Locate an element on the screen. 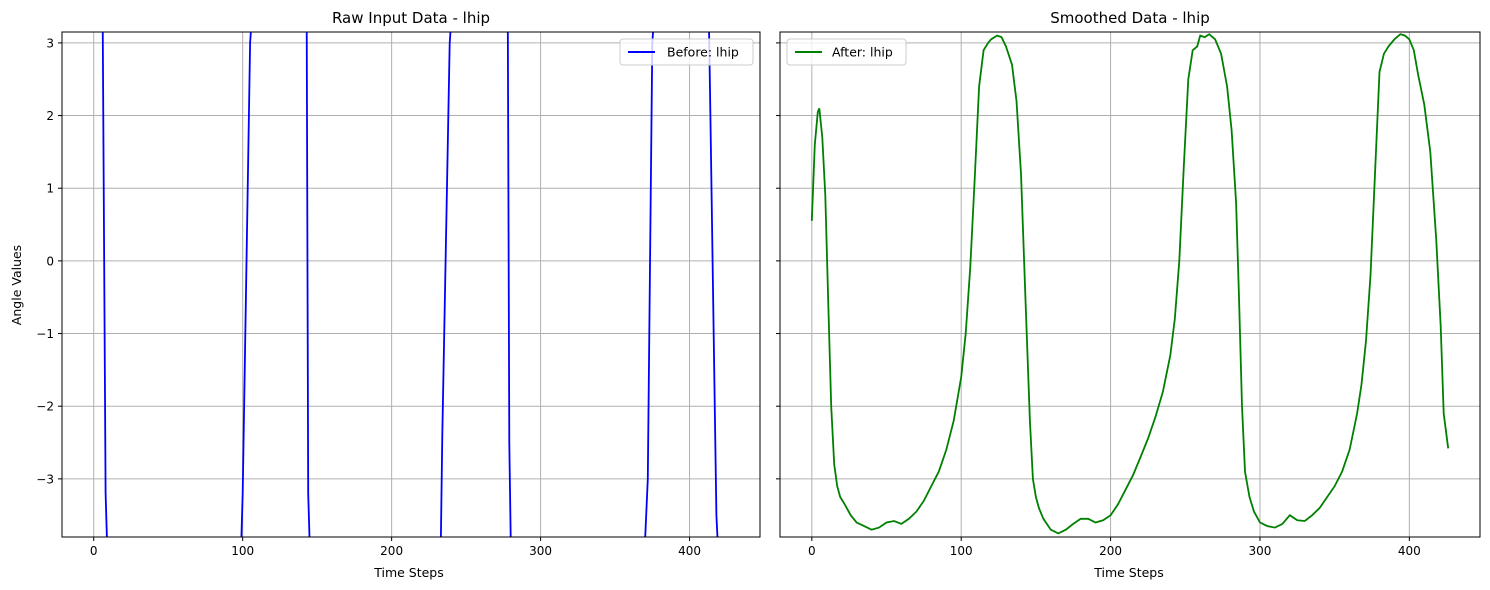  right-y-ticks is located at coordinates (778, 261).